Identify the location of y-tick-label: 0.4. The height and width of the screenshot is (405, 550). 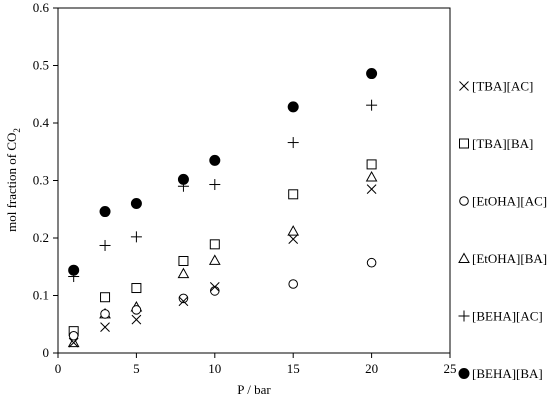
(41, 122).